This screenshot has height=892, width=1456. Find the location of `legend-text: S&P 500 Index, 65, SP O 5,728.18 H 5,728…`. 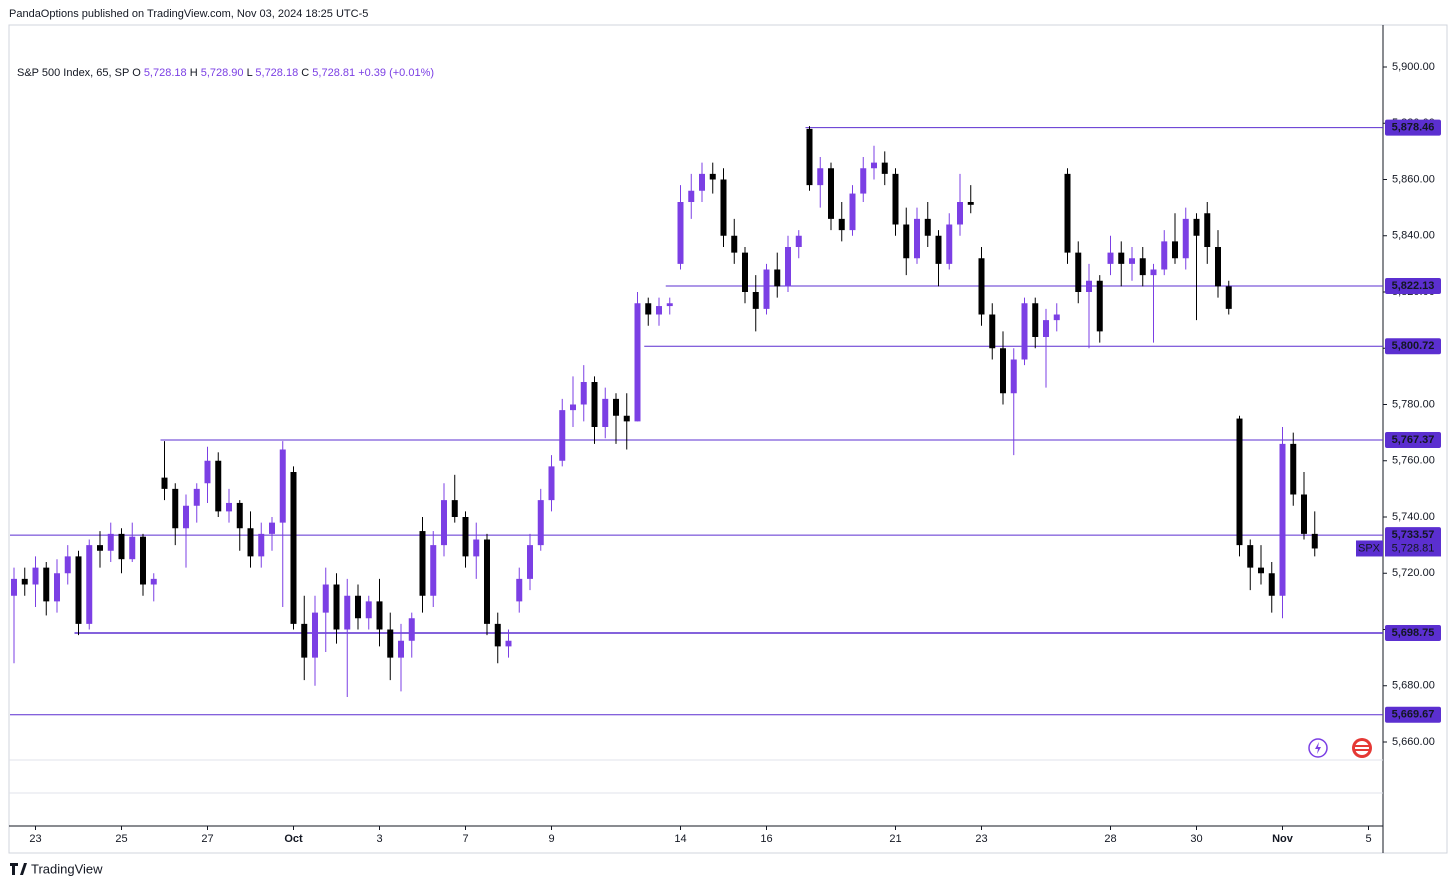

legend-text: S&P 500 Index, 65, SP O 5,728.18 H 5,728… is located at coordinates (225, 73).